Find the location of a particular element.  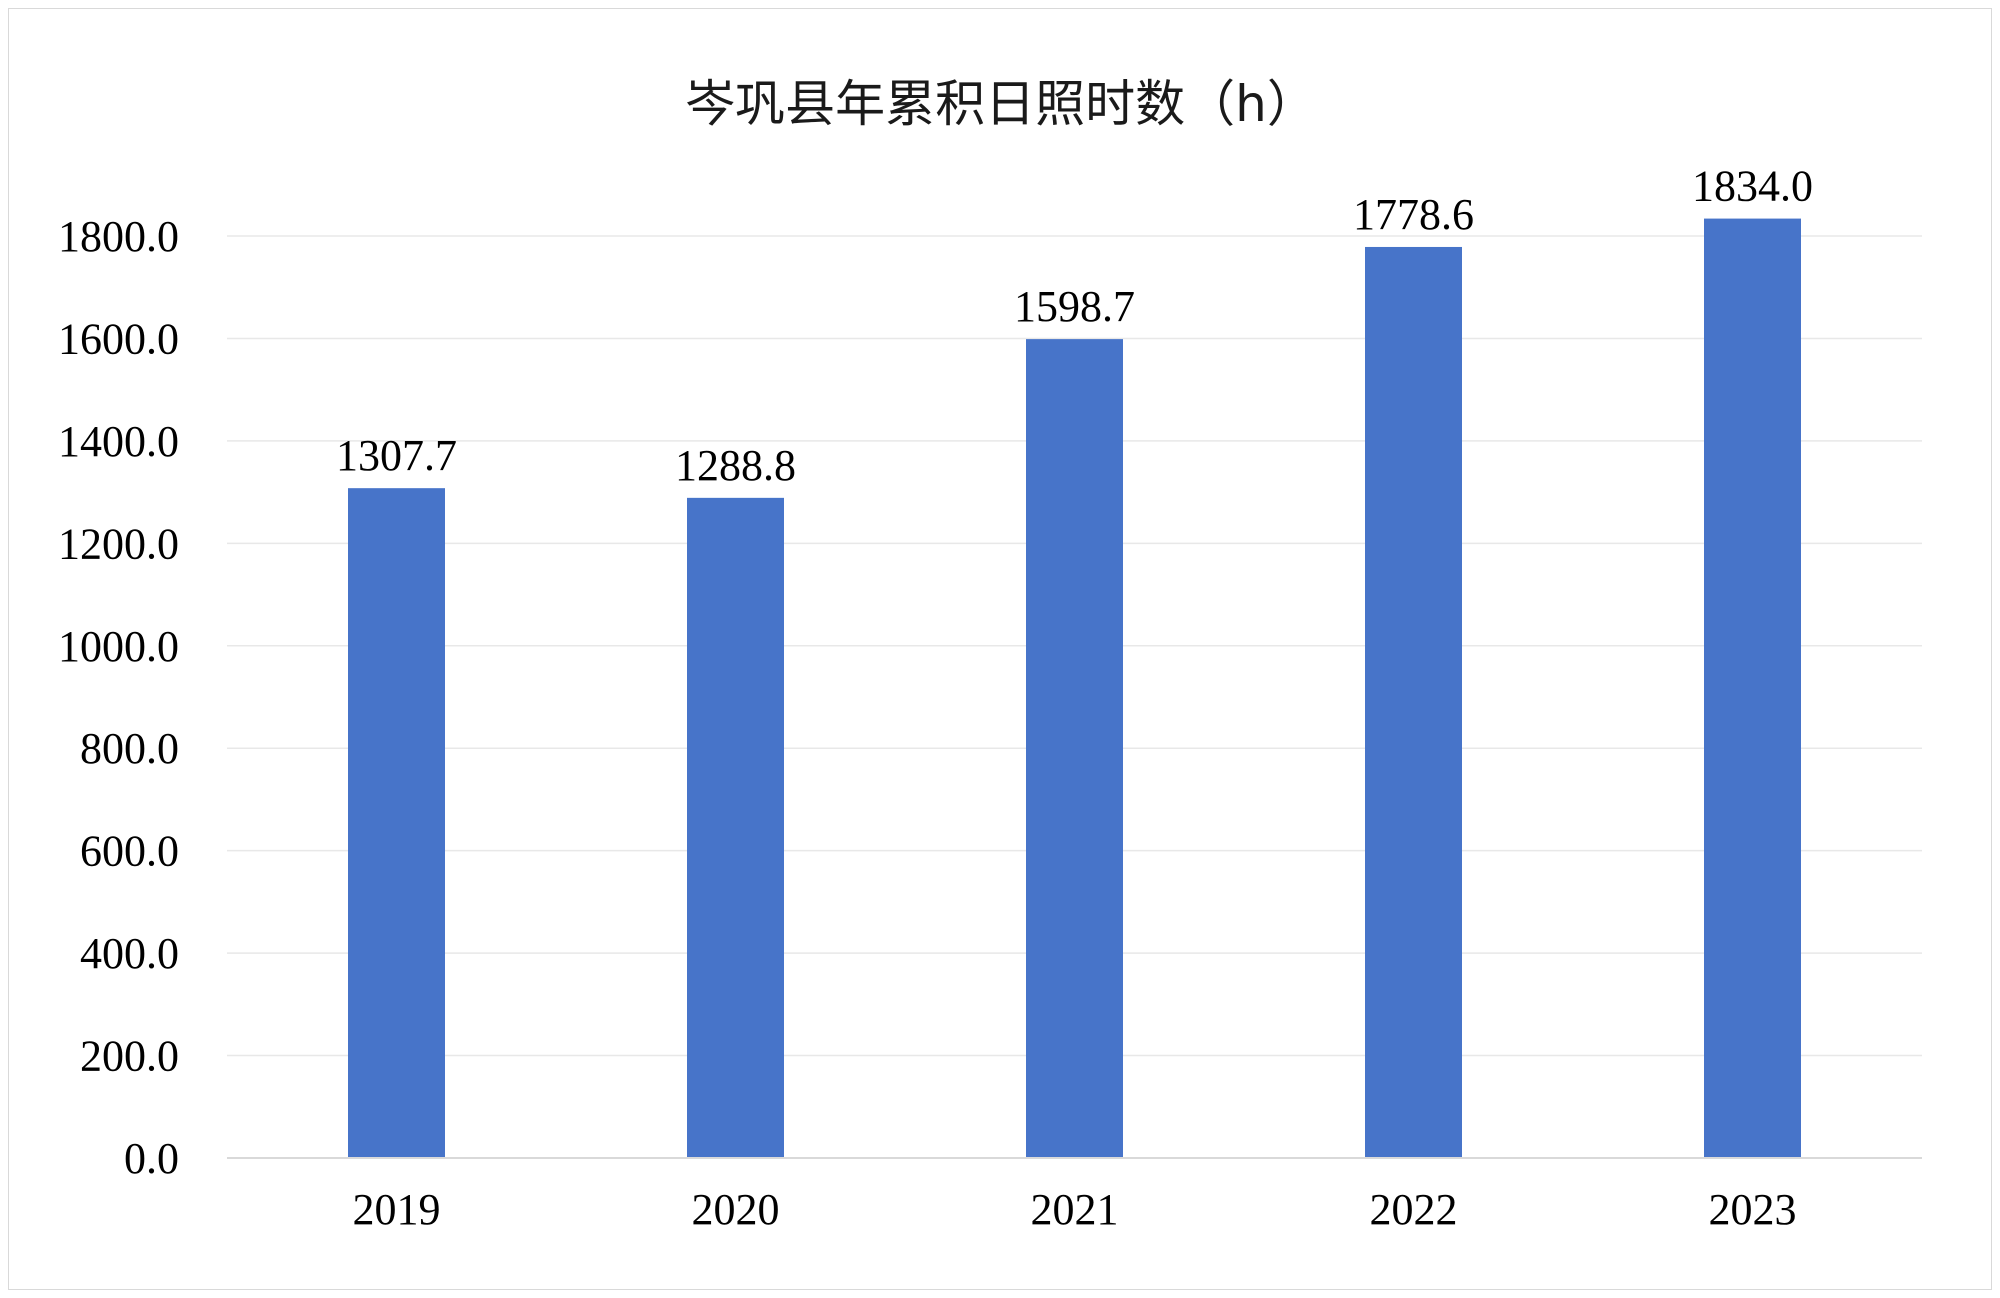

y-tick-label: 1000.0 is located at coordinates (118, 646).